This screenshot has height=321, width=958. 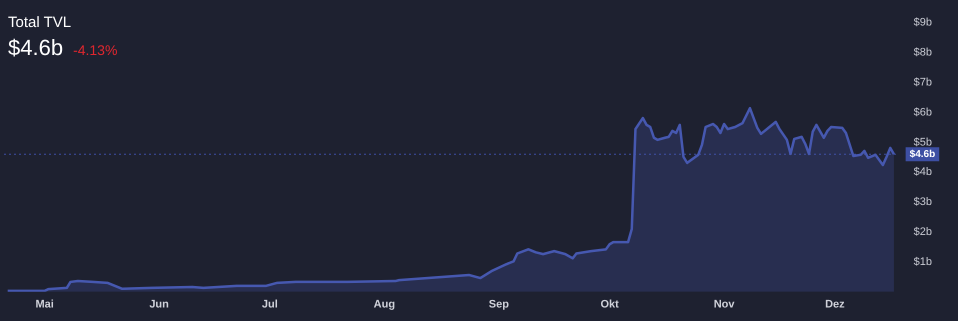 What do you see at coordinates (36, 48) in the screenshot?
I see `text: $4.6b` at bounding box center [36, 48].